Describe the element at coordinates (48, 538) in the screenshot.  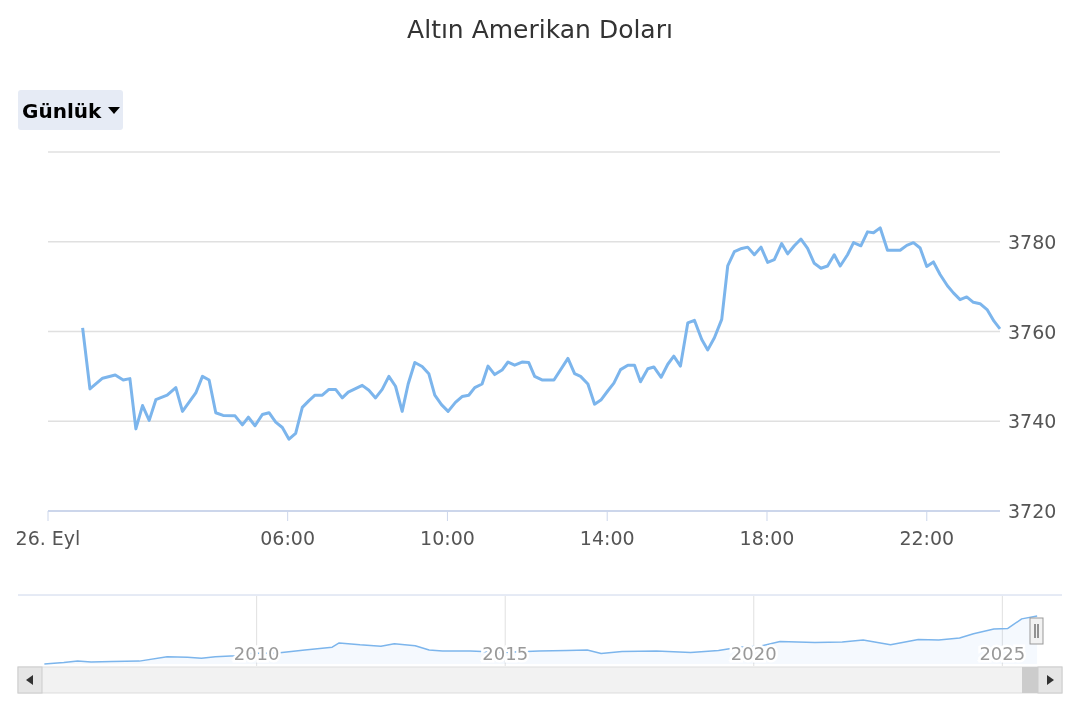
I see `x-tick-label: 26. Eyl` at that location.